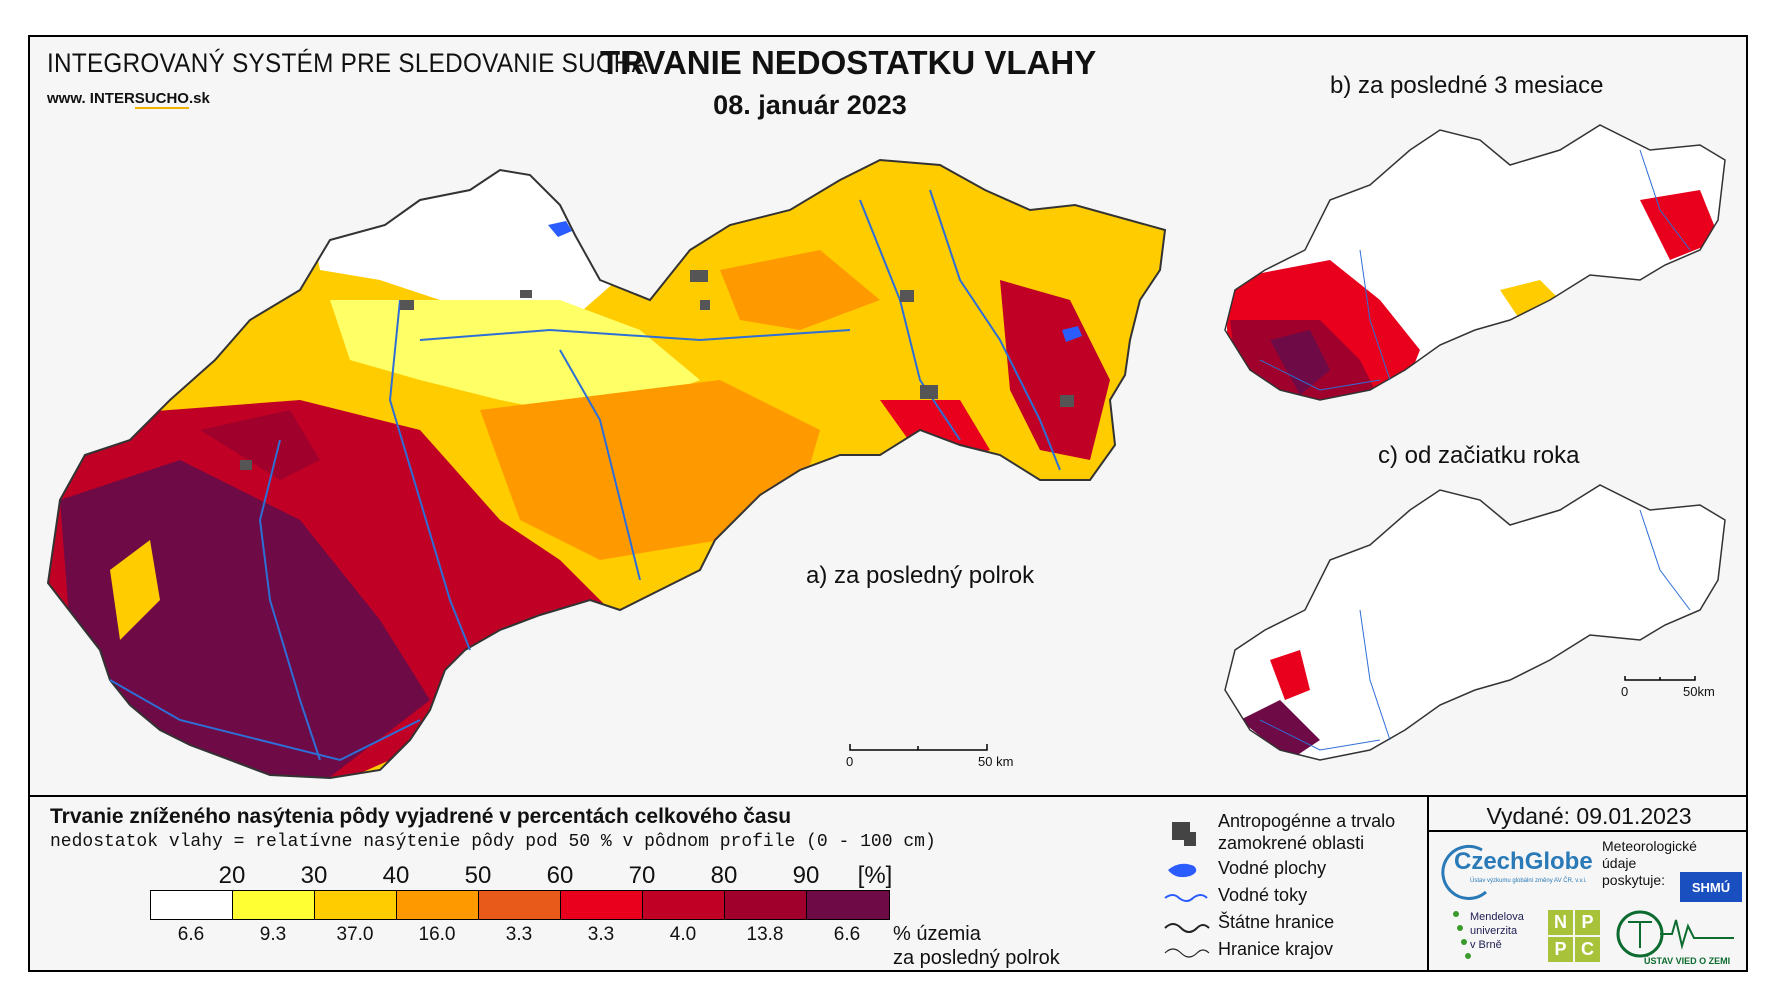 This screenshot has height=1003, width=1772. Describe the element at coordinates (1307, 832) in the screenshot. I see `legend-anthropogenic: Antropogénne a trvalo zamokrené oblasti` at that location.